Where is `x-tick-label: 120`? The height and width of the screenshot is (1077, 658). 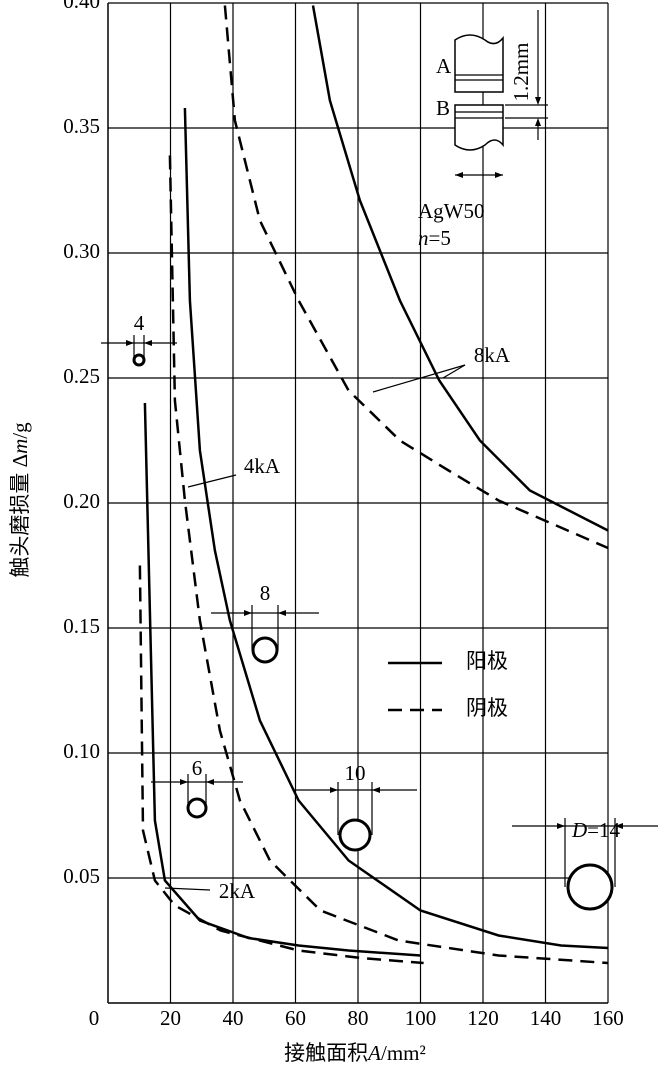
x-tick-label: 120 is located at coordinates (483, 1018).